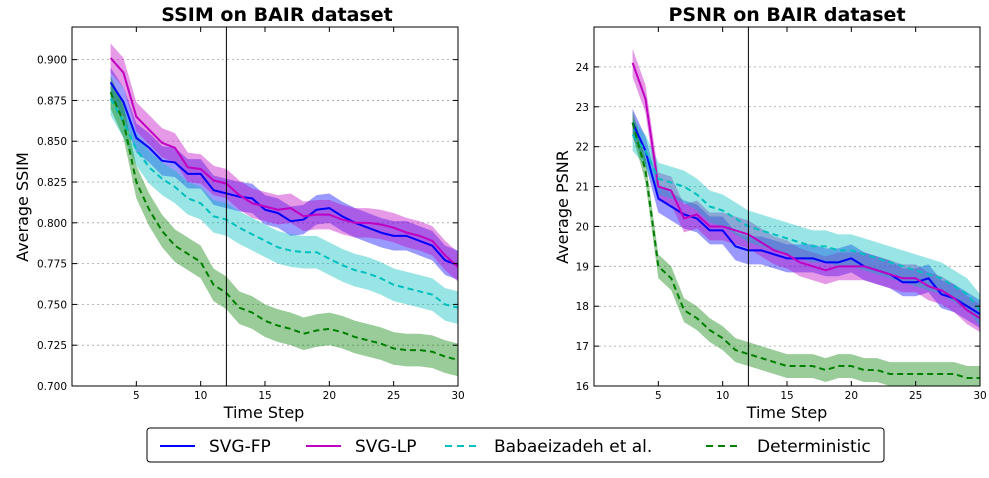  I want to click on legend-label-svg-lp: SVG-LP, so click(385, 447).